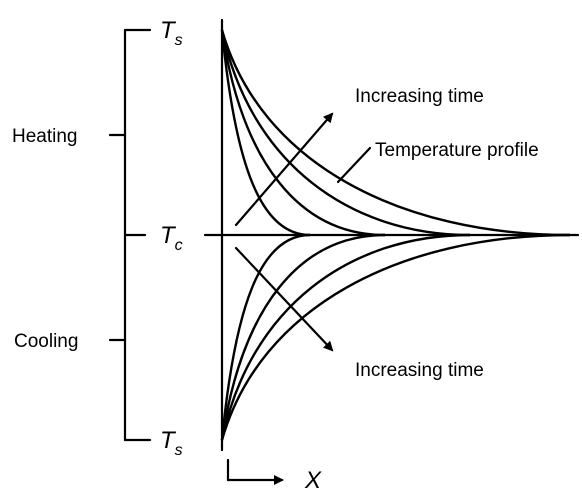  What do you see at coordinates (284, 299) in the screenshot?
I see `increasing-time-arrow-cooling` at bounding box center [284, 299].